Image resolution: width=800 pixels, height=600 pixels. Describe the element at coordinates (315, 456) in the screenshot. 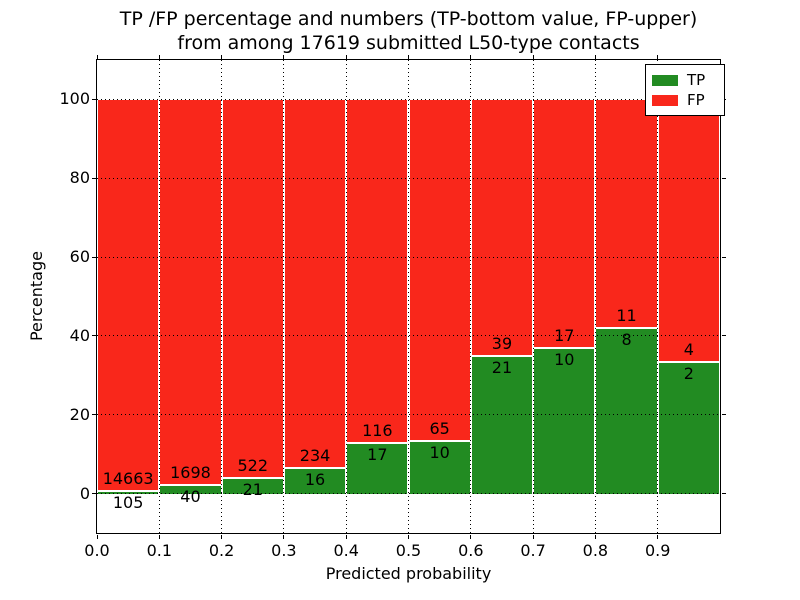

I see `bar-count-label-fp: 234` at that location.